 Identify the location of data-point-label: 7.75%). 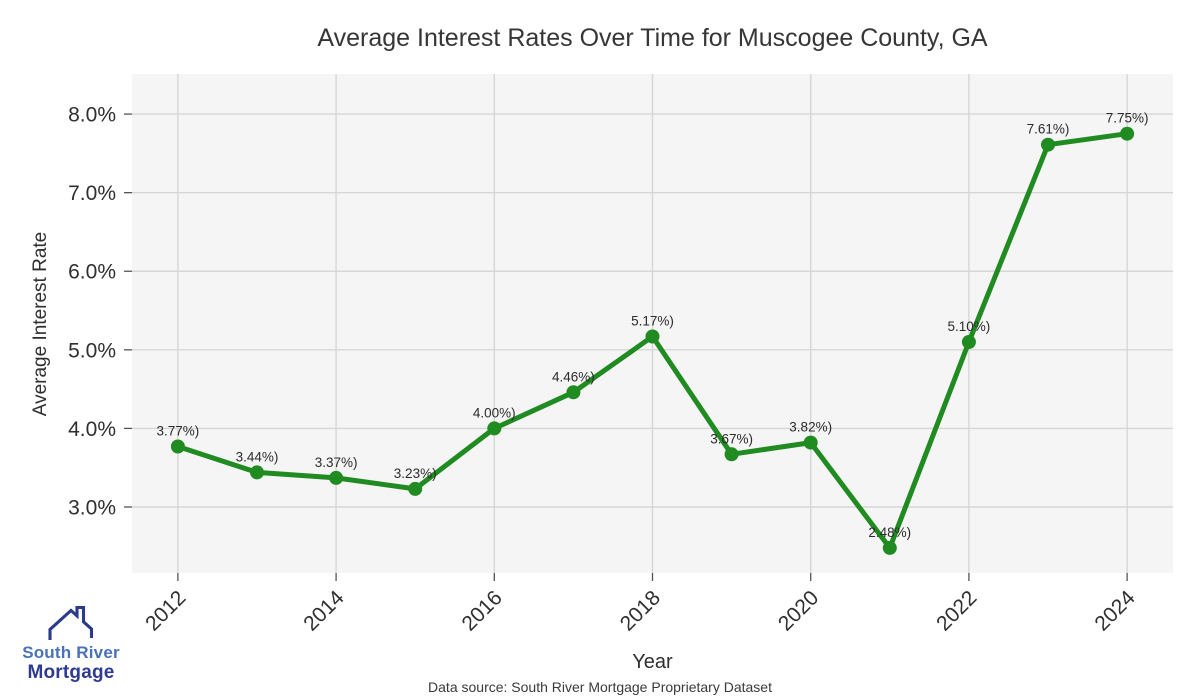
(1127, 118).